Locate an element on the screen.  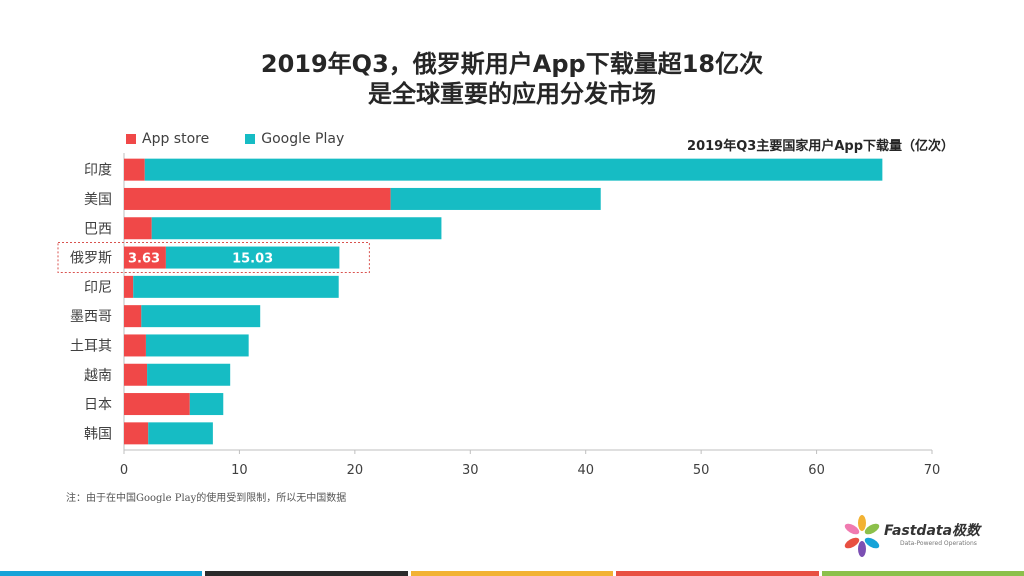
legend-swatch-google-play is located at coordinates (250, 139).